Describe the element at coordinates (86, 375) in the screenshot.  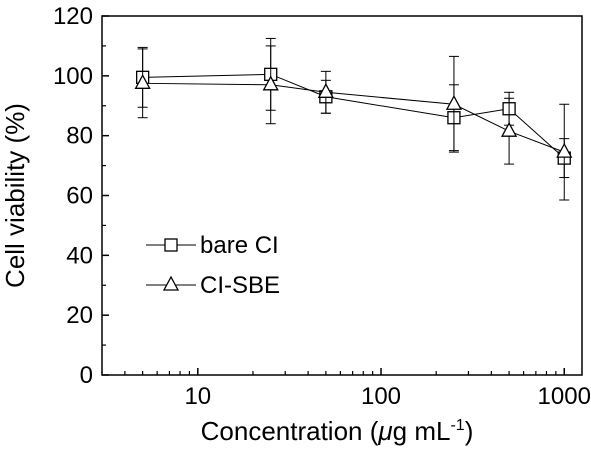
I see `y-tick-label: 0` at that location.